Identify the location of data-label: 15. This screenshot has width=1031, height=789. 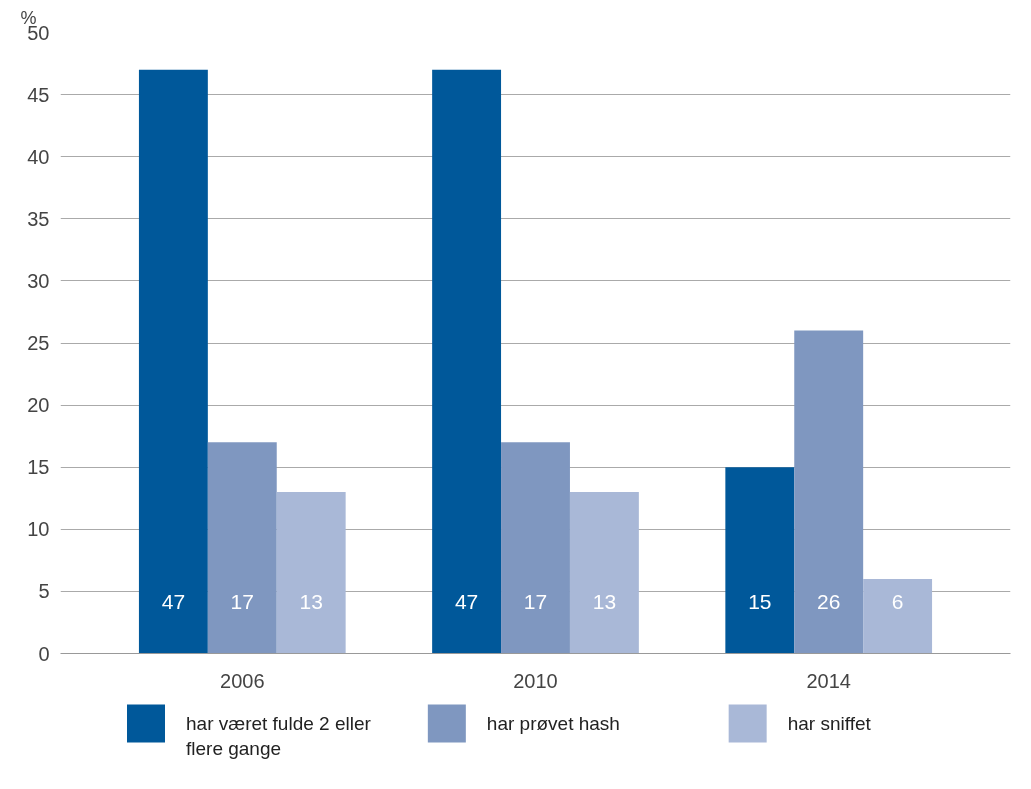
(760, 601).